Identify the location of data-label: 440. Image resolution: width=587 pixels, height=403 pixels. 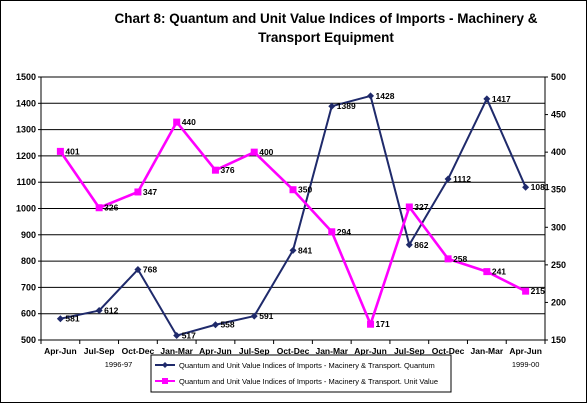
(189, 122).